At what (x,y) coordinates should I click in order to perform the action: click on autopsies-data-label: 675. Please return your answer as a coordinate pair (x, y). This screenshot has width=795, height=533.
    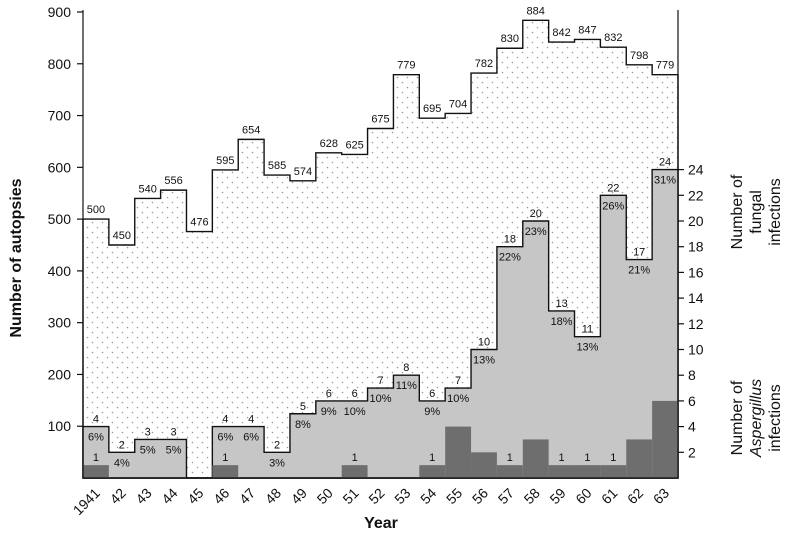
    Looking at the image, I should click on (380, 120).